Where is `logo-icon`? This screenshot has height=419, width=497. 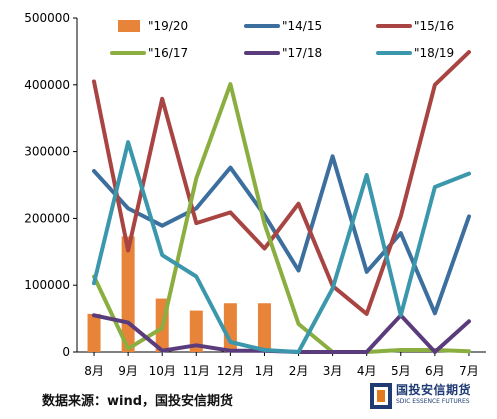 logo-icon is located at coordinates (381, 396).